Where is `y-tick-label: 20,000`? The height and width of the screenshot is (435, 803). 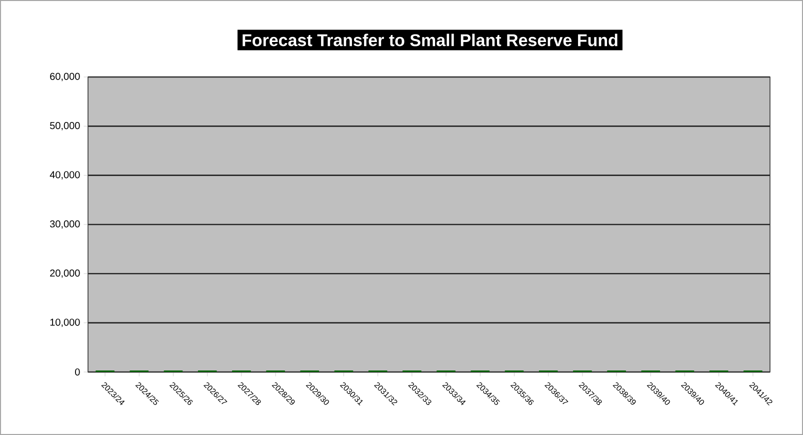
y-tick-label: 20,000 is located at coordinates (65, 274).